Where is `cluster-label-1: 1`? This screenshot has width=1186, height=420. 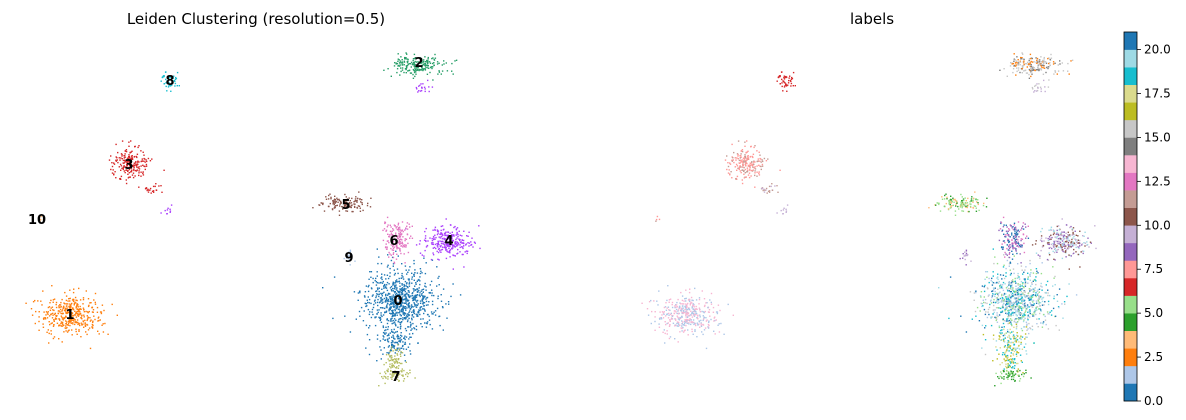 cluster-label-1: 1 is located at coordinates (69, 315).